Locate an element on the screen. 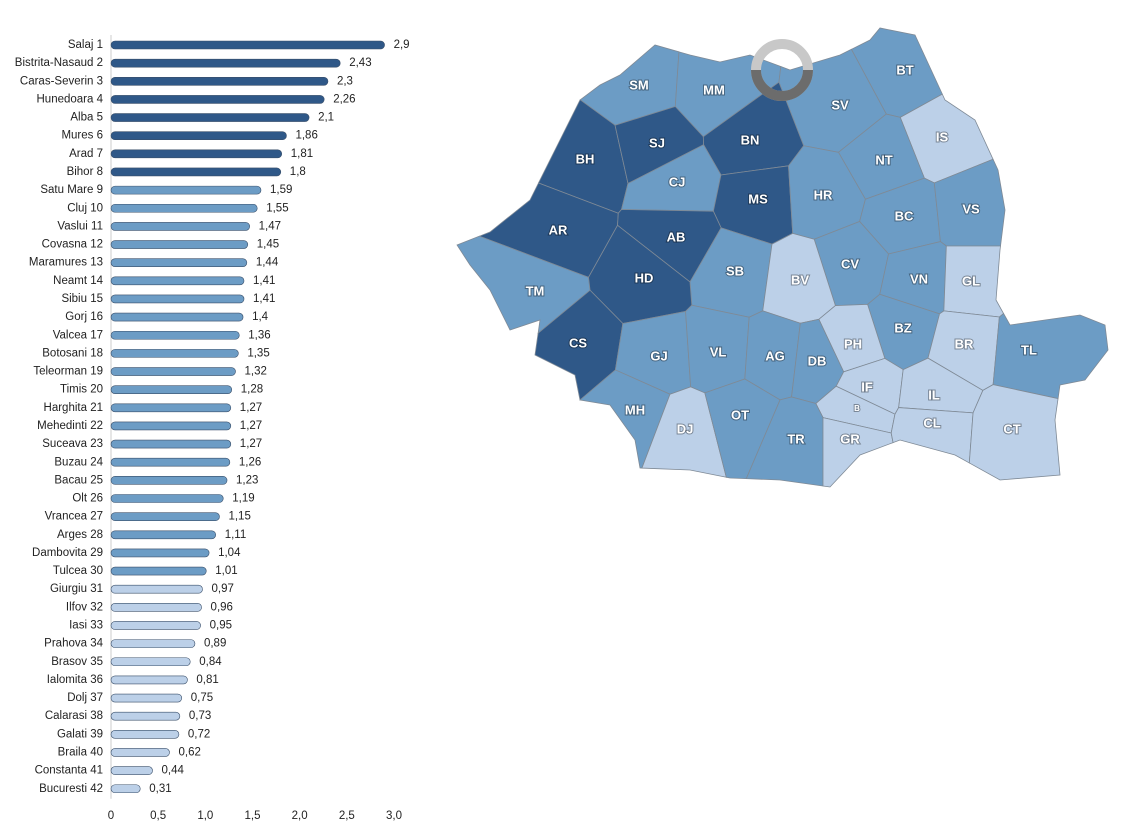 This screenshot has width=1136, height=834. value-label: 1,23 is located at coordinates (247, 480).